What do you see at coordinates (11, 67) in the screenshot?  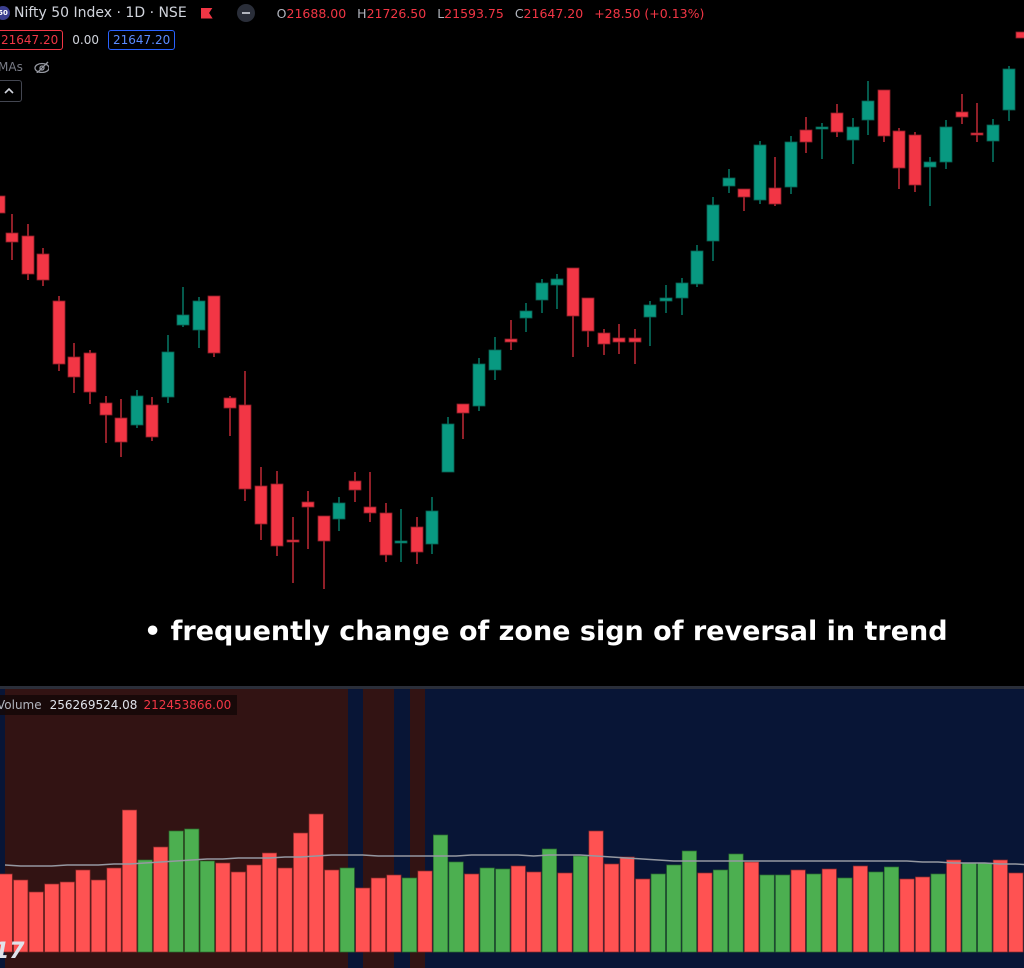 I see `indicator-label: MAs` at bounding box center [11, 67].